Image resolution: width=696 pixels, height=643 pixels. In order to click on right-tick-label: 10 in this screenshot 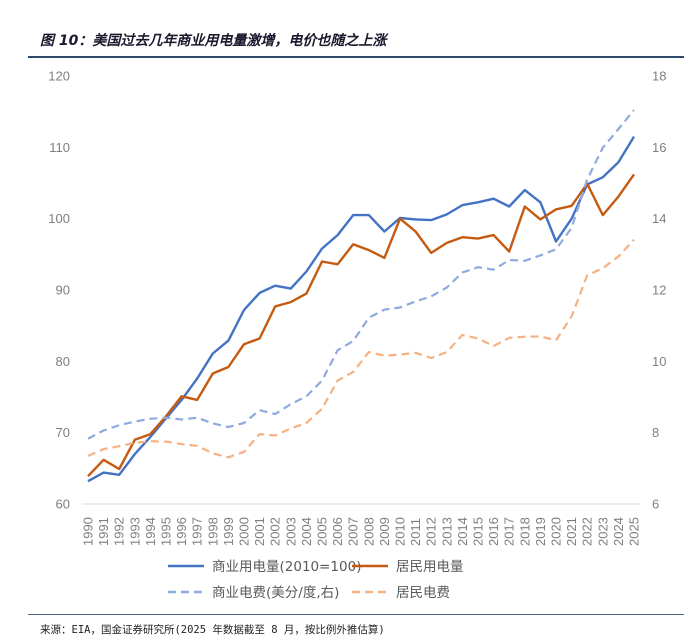, I will do `click(659, 361)`.